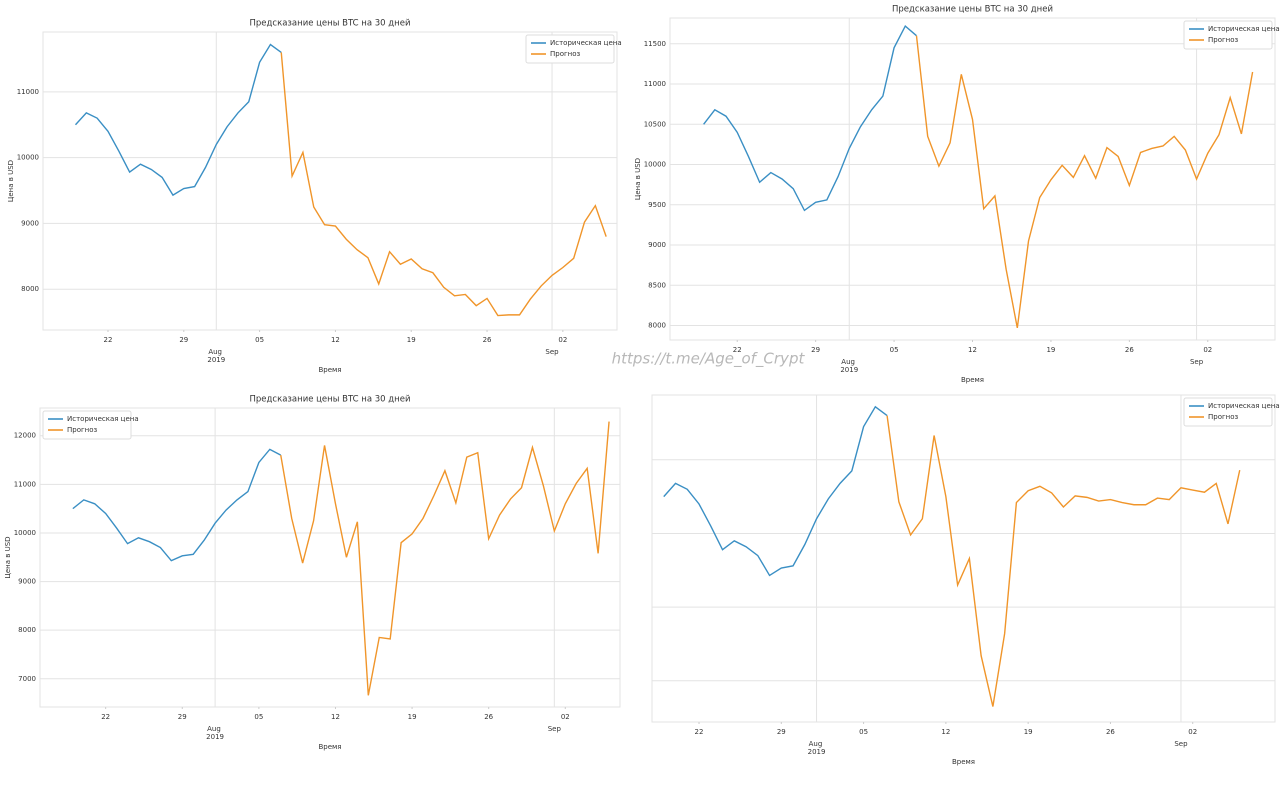 Image resolution: width=1280 pixels, height=789 pixels. I want to click on y-tick-label: 10500, so click(655, 124).